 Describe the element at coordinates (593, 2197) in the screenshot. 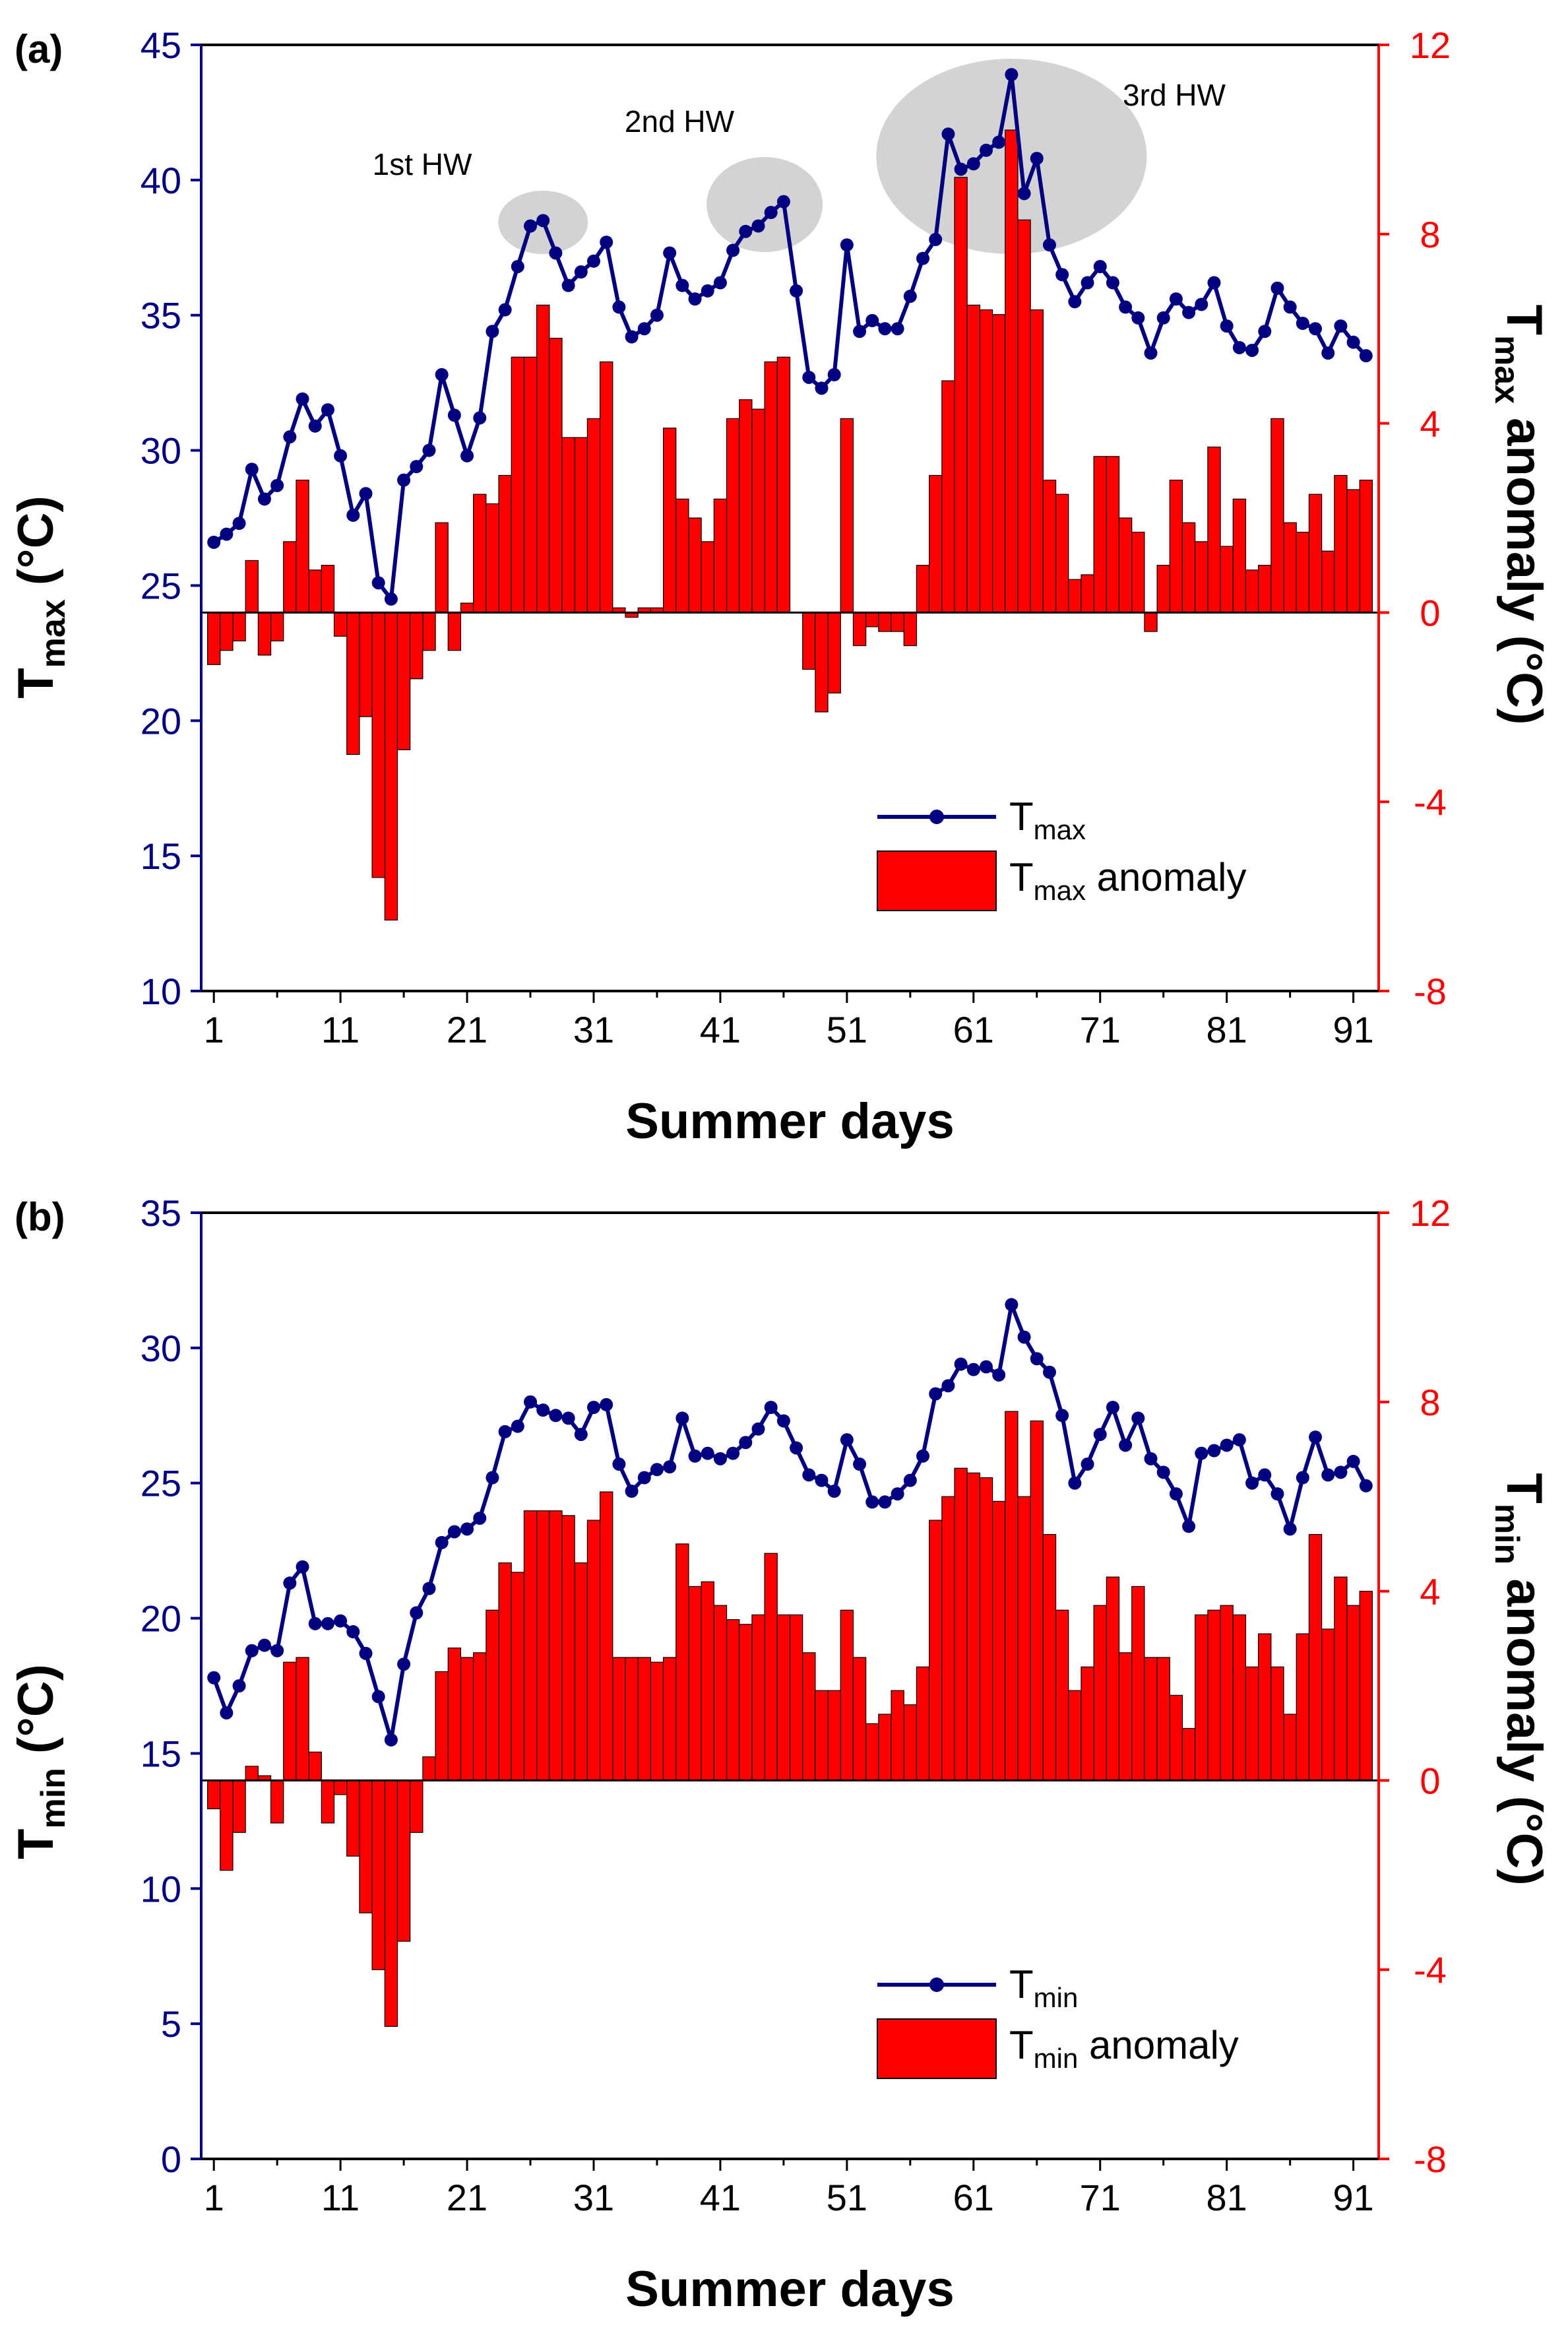

I see `x-tick-label: 31` at that location.